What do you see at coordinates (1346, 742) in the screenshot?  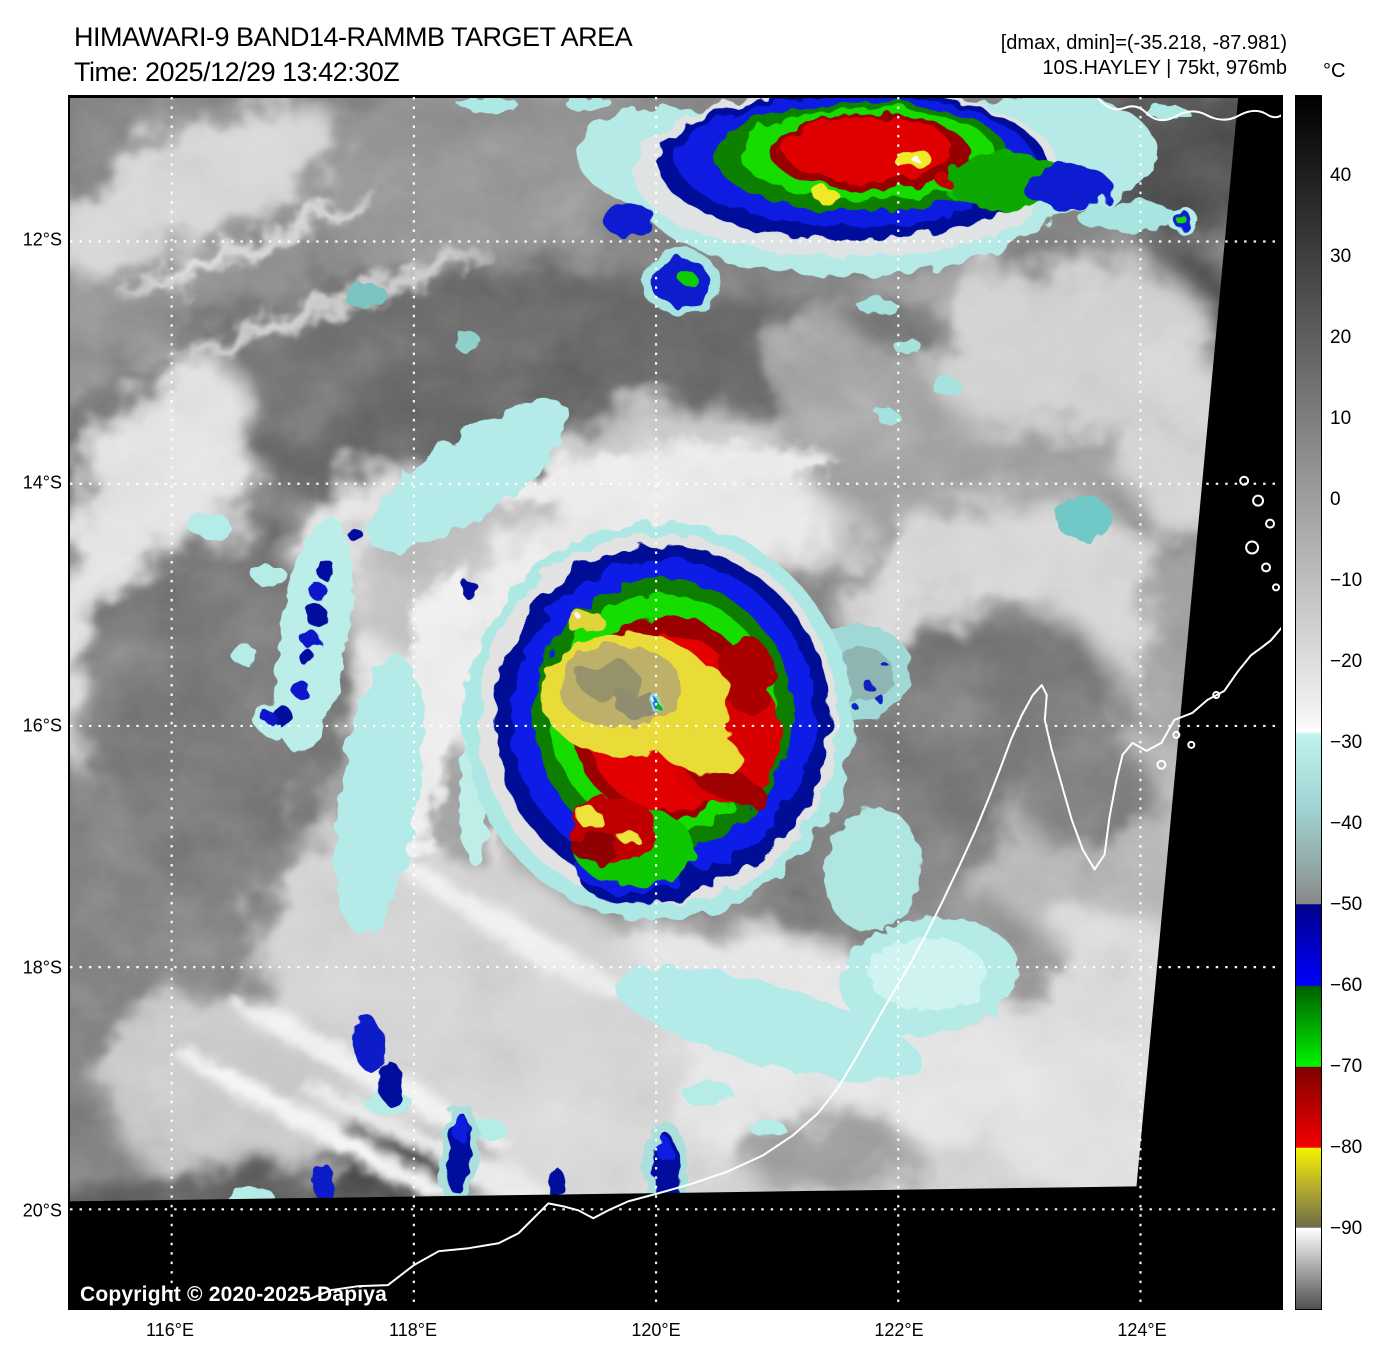 I see `colorbar-tick-−30: −30` at bounding box center [1346, 742].